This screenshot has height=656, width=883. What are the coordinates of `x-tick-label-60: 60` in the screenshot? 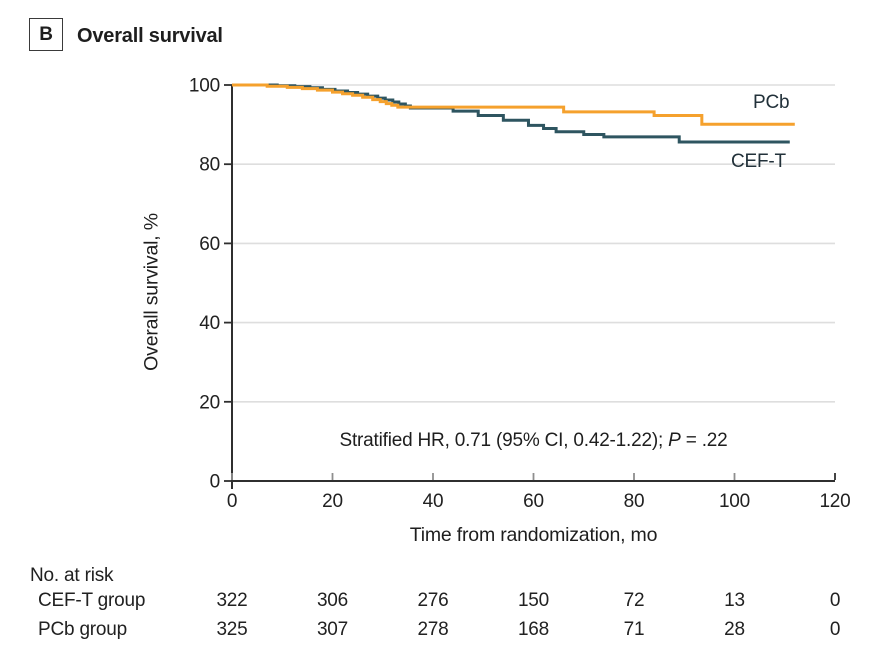 It's located at (533, 501).